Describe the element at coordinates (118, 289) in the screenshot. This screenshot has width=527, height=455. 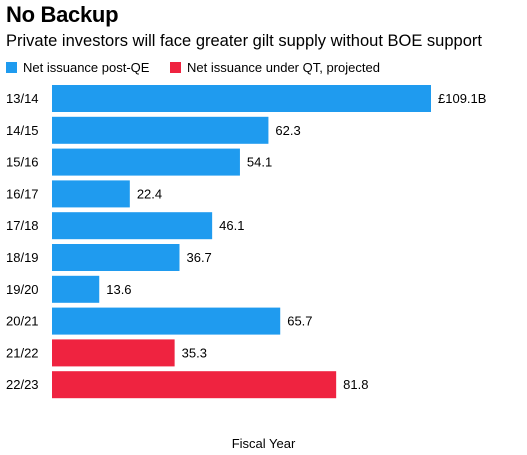
I see `value-label-19-20: 13.6` at that location.